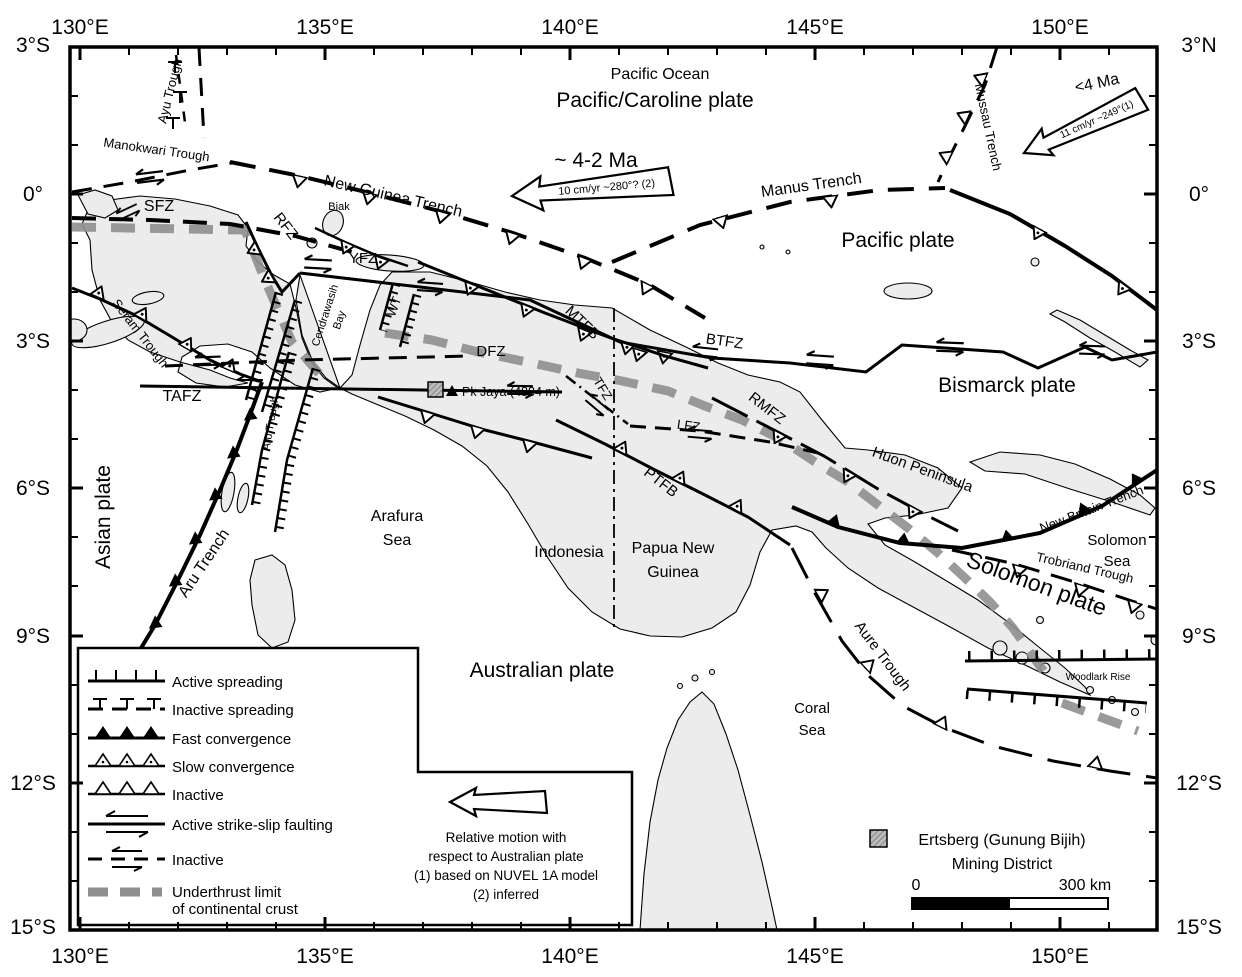 The image size is (1242, 977). What do you see at coordinates (1117, 561) in the screenshot?
I see `label-solomon-sea-2: Sea` at bounding box center [1117, 561].